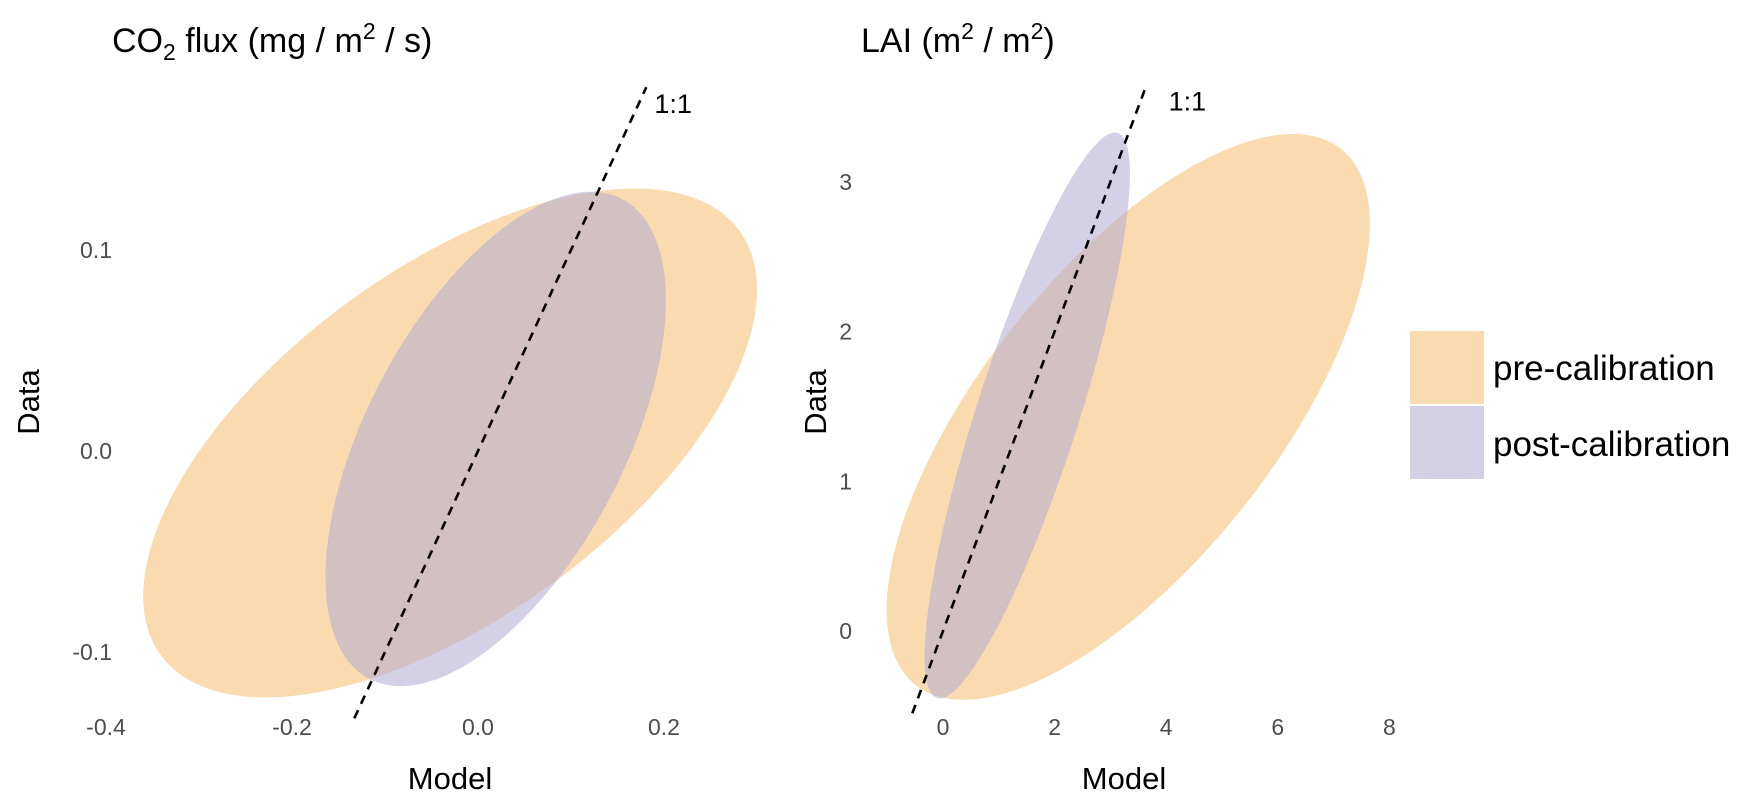 The height and width of the screenshot is (803, 1758). Describe the element at coordinates (845, 406) in the screenshot. I see `y-axis-ticks: 0 1 2 3` at that location.